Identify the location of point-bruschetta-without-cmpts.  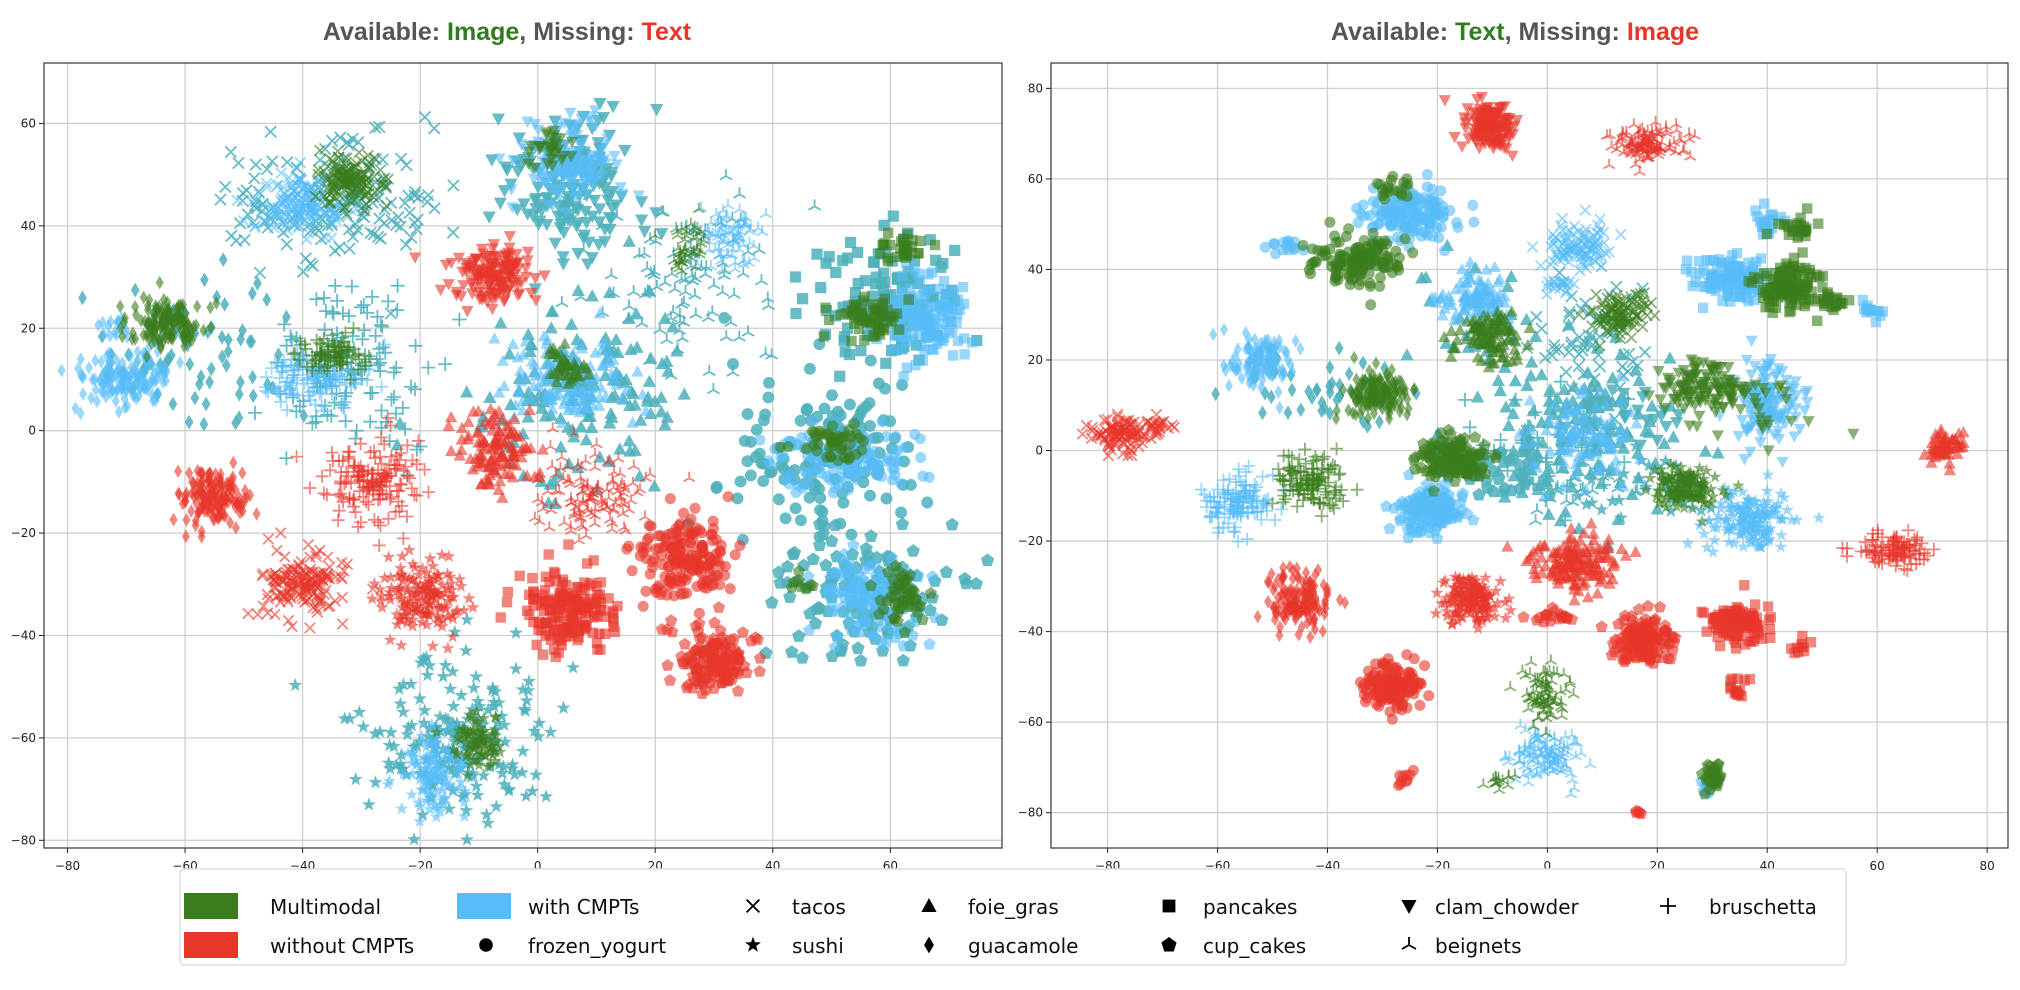
(410, 478).